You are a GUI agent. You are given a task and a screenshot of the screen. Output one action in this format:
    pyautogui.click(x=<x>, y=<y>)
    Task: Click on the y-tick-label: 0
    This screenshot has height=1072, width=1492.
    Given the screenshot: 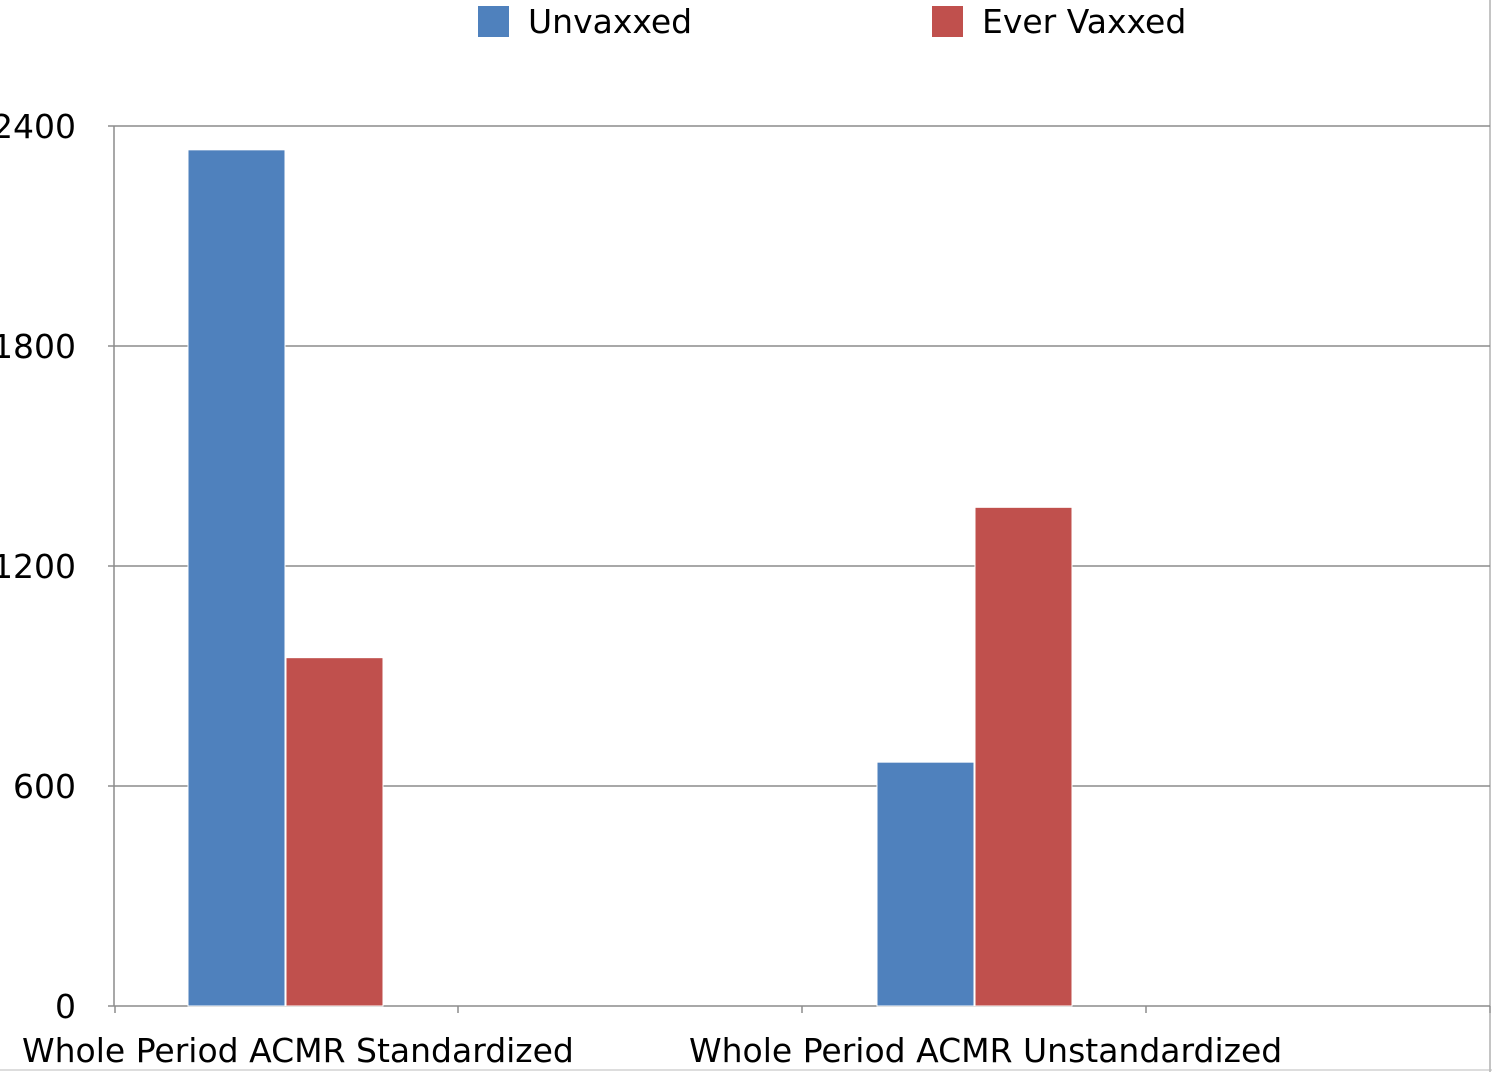 What is the action you would take?
    pyautogui.click(x=65, y=1006)
    